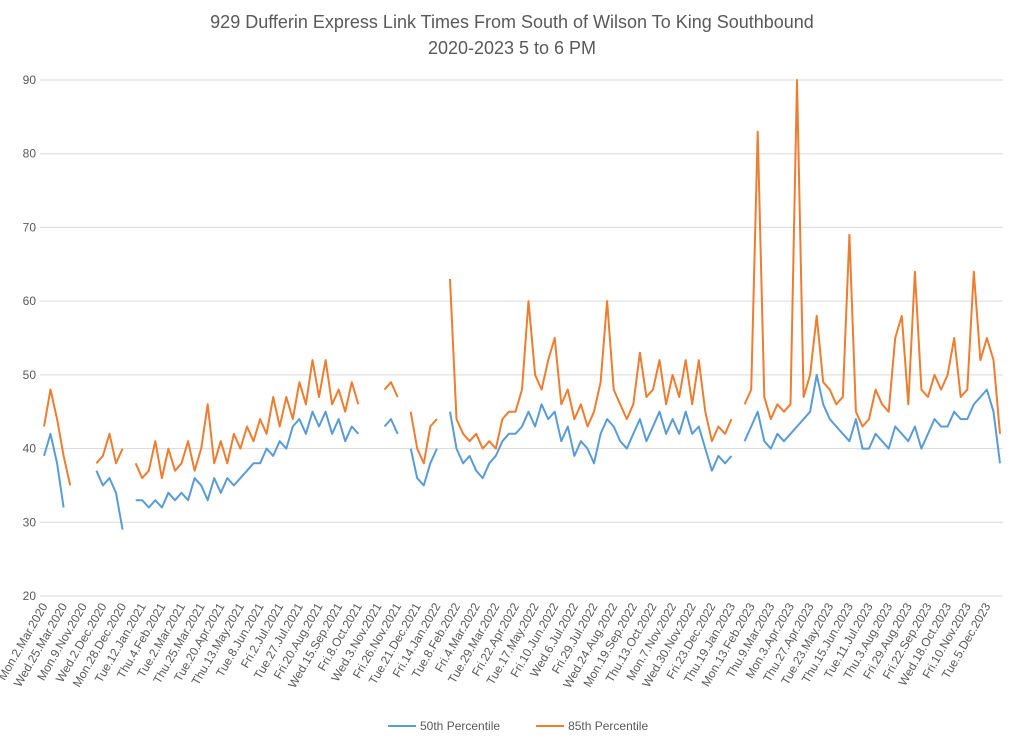  I want to click on y-tick-label: 50, so click(30, 375).